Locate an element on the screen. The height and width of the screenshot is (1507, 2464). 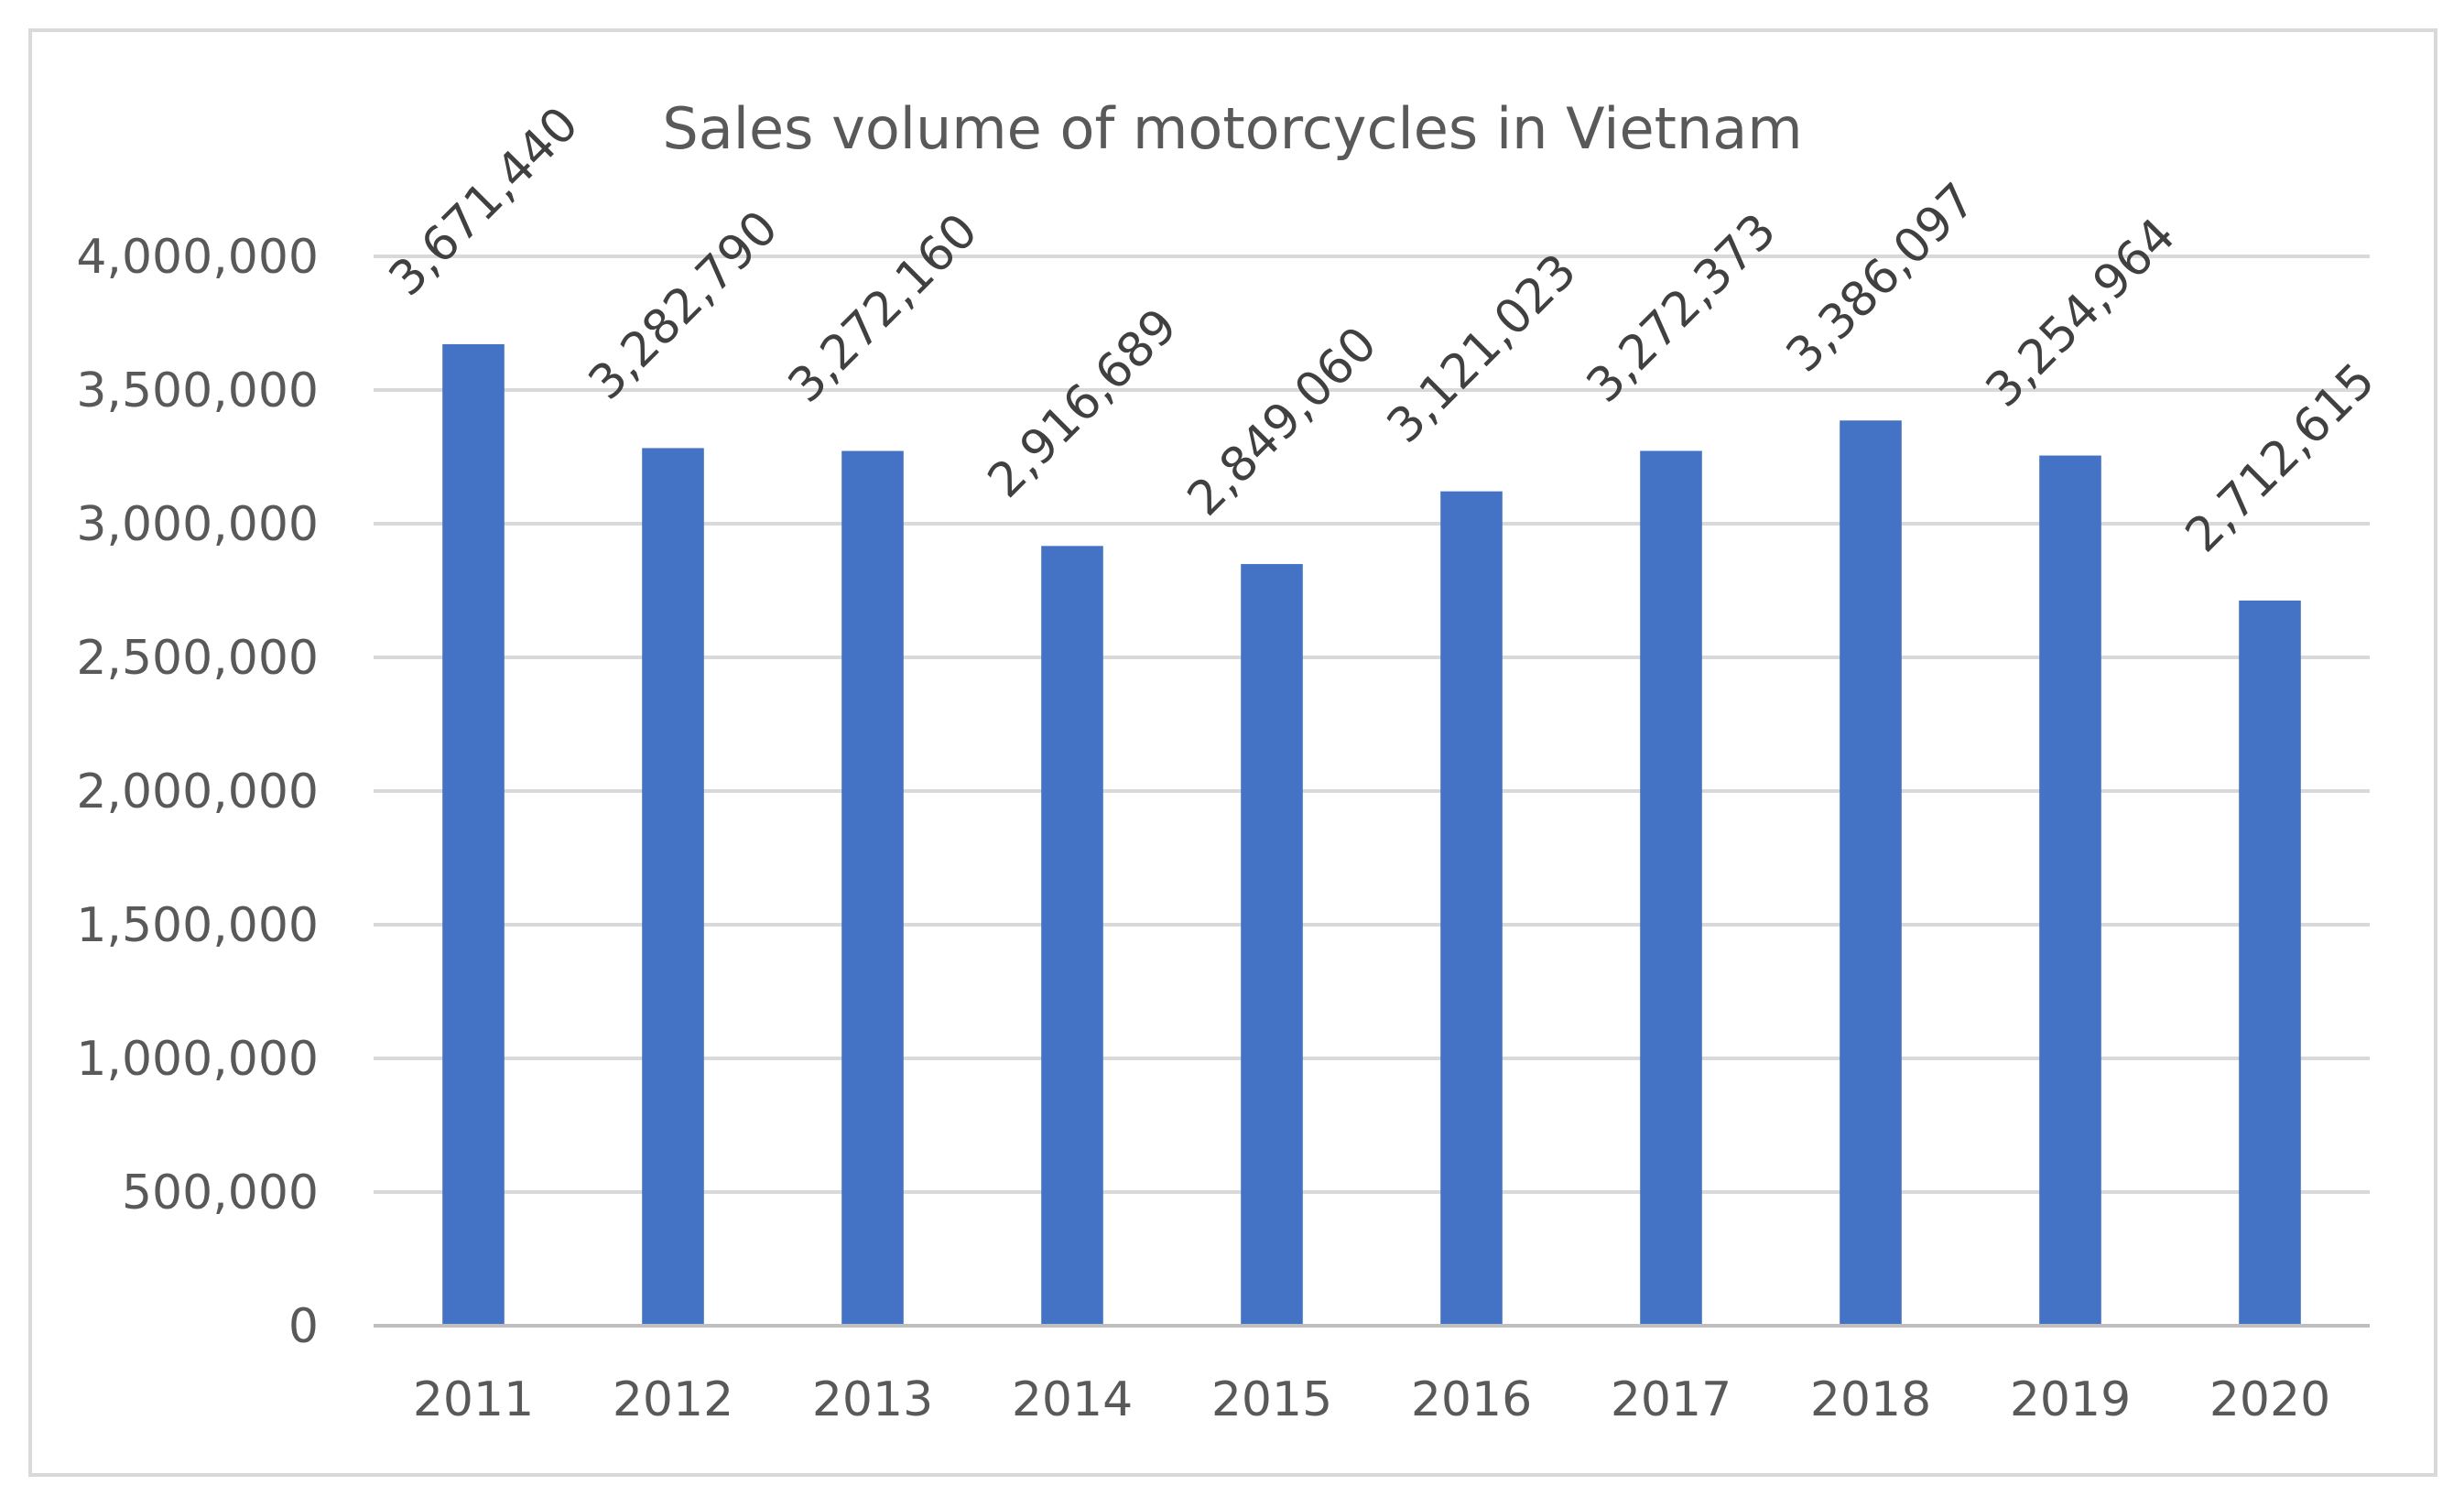
bar-2017 is located at coordinates (1671, 888).